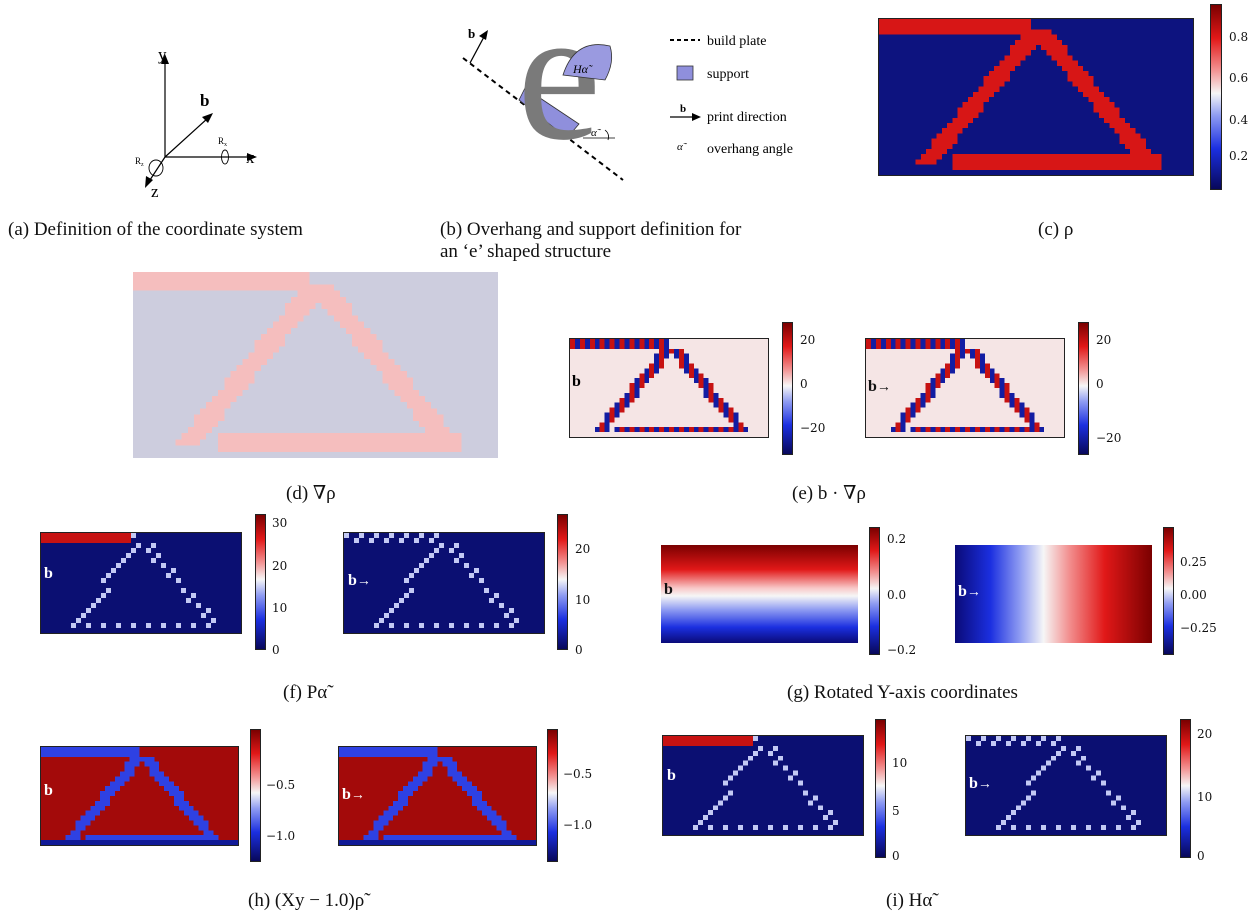  Describe the element at coordinates (582, 69) in the screenshot. I see `overhang-label: Hα̃` at that location.